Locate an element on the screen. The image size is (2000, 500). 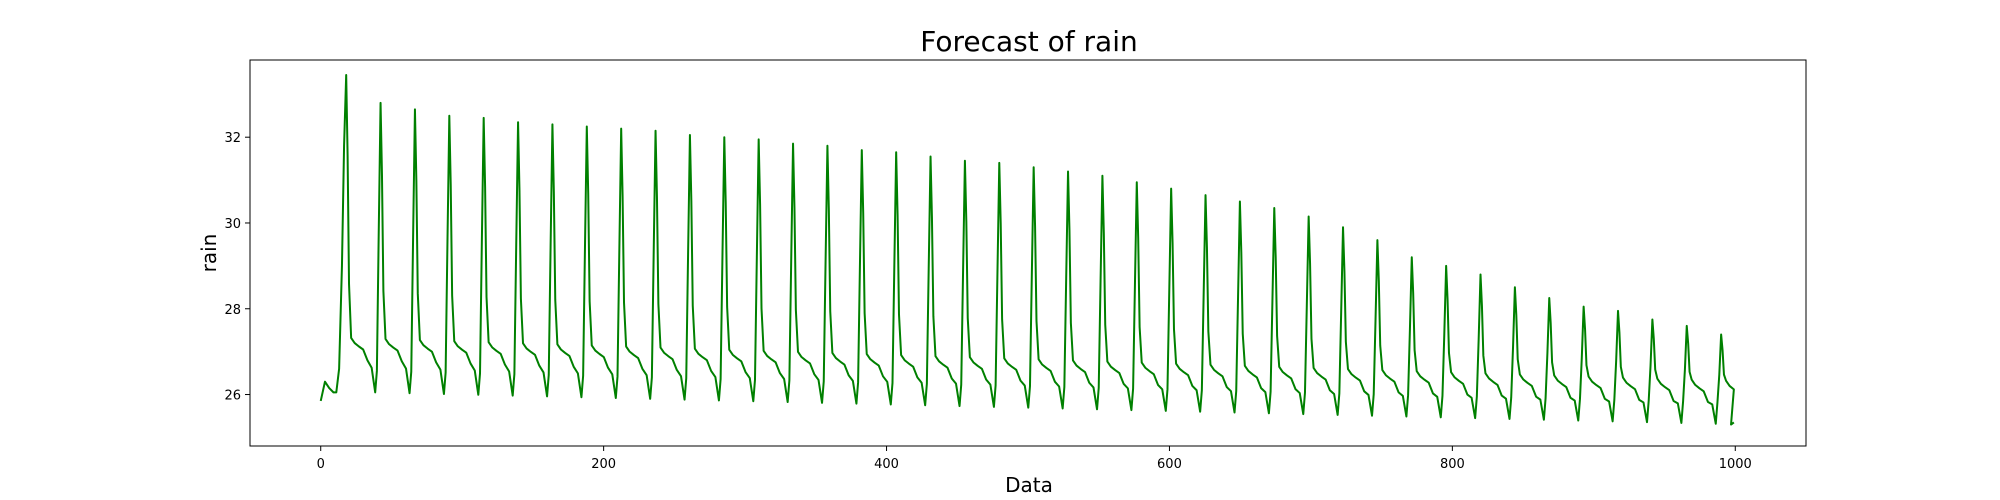
x-axis: 0 200 400 600 800 1000 is located at coordinates (1034, 459).